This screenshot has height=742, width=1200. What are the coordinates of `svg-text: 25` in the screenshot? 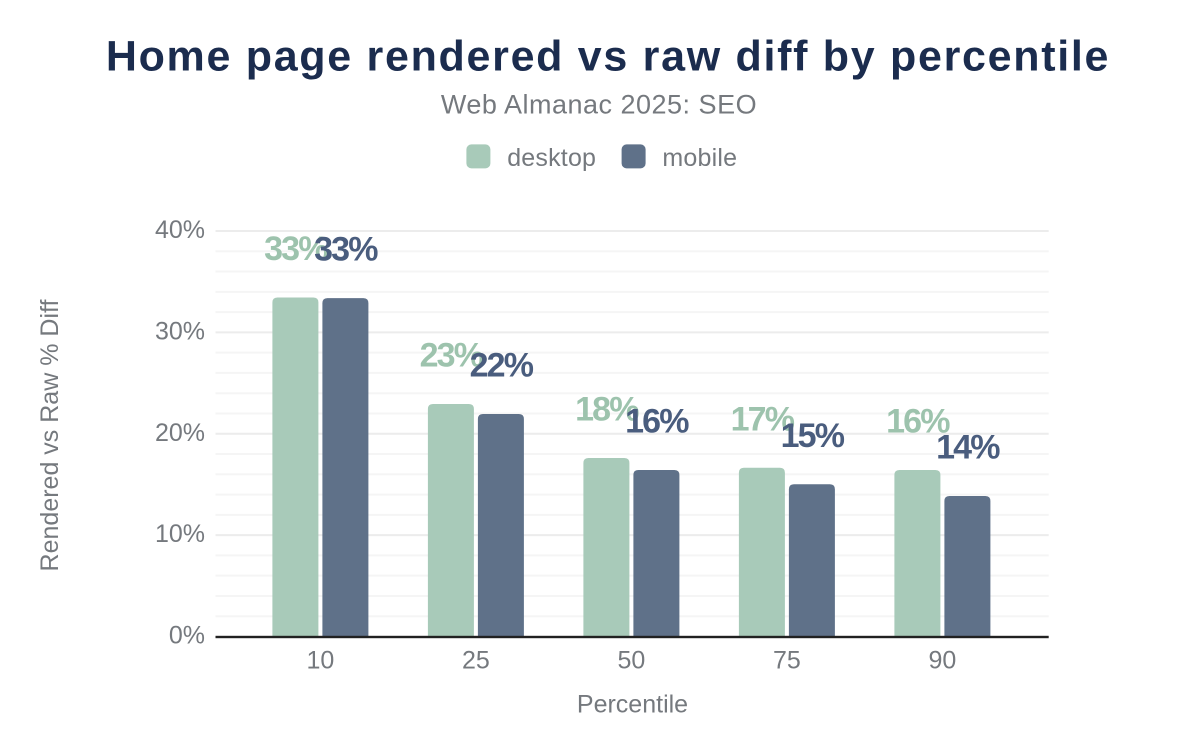 It's located at (476, 661).